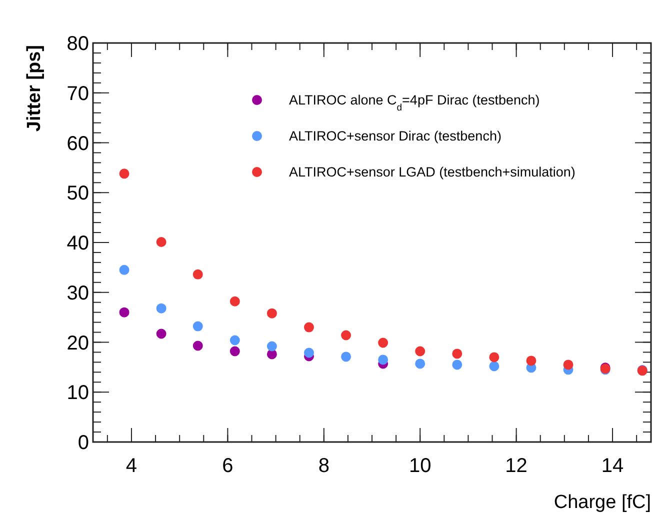 This screenshot has height=516, width=666. I want to click on y-tick-label: 70, so click(77, 93).